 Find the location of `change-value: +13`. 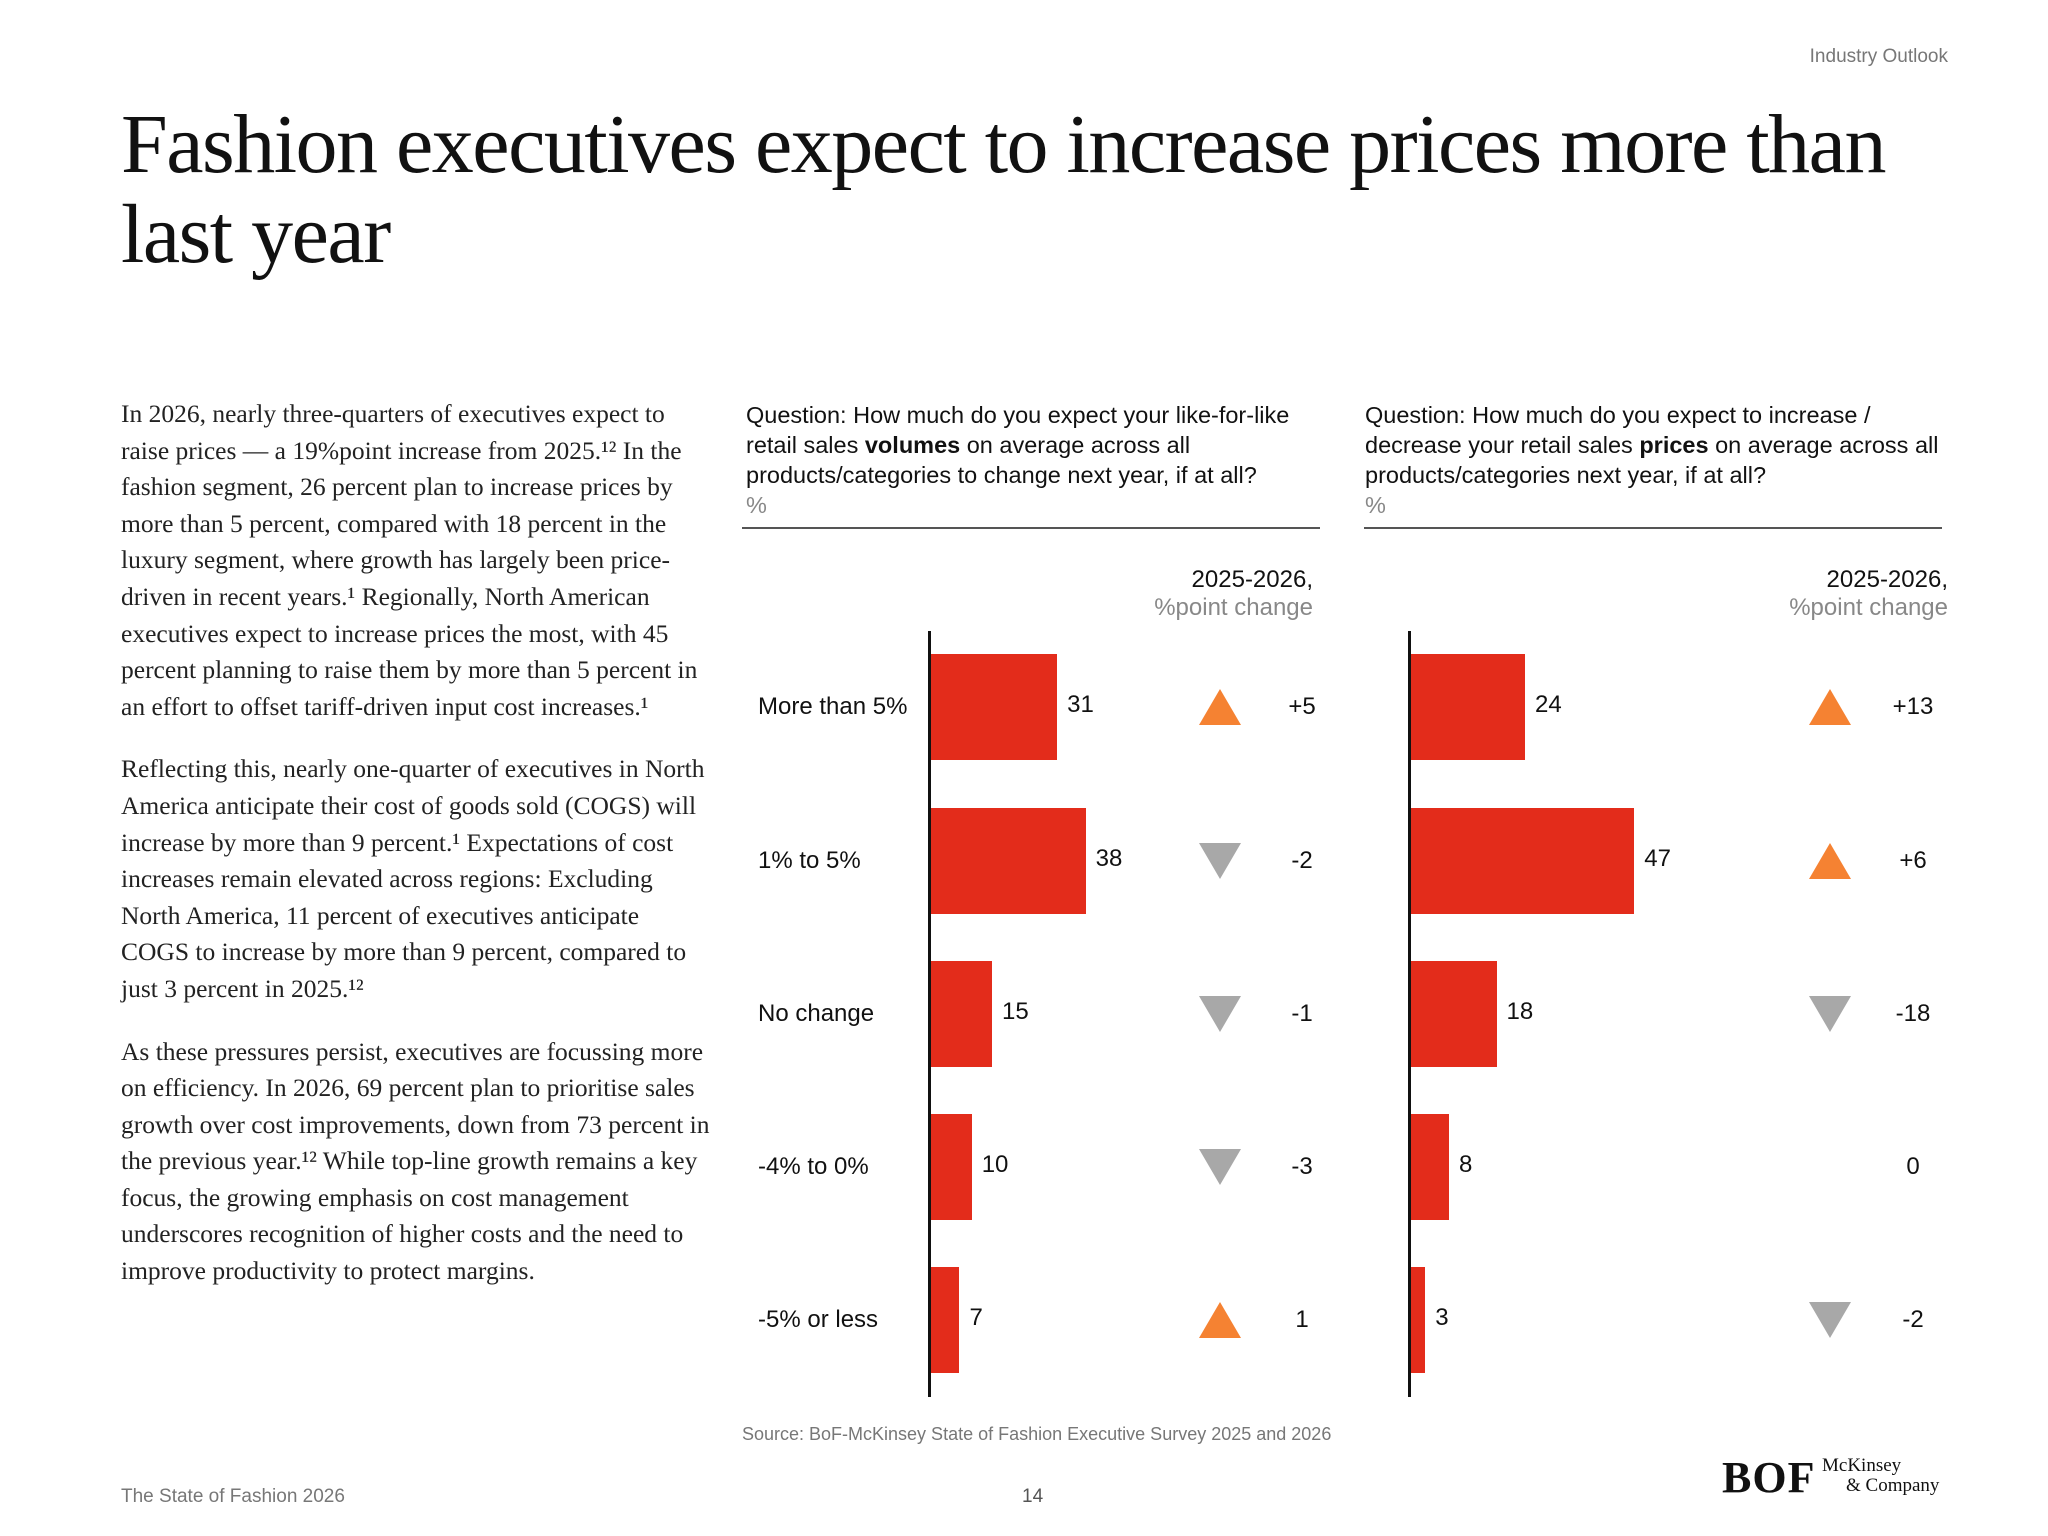

change-value: +13 is located at coordinates (1913, 706).